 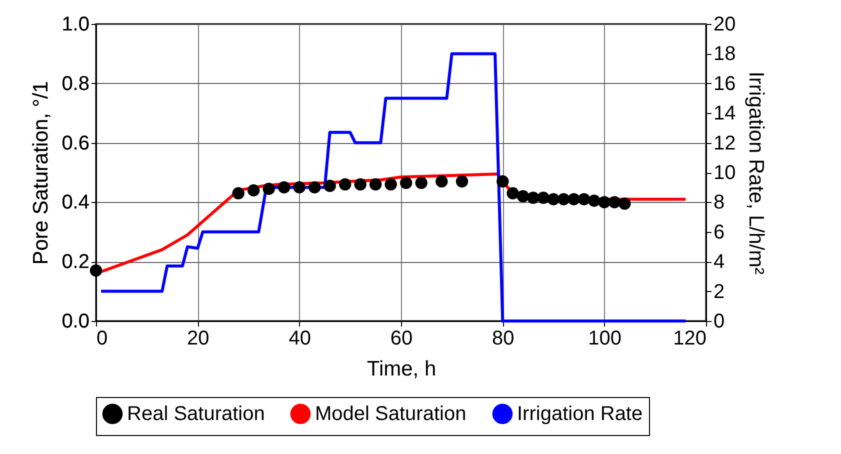 What do you see at coordinates (719, 291) in the screenshot?
I see `y2-tick-label: 2` at bounding box center [719, 291].